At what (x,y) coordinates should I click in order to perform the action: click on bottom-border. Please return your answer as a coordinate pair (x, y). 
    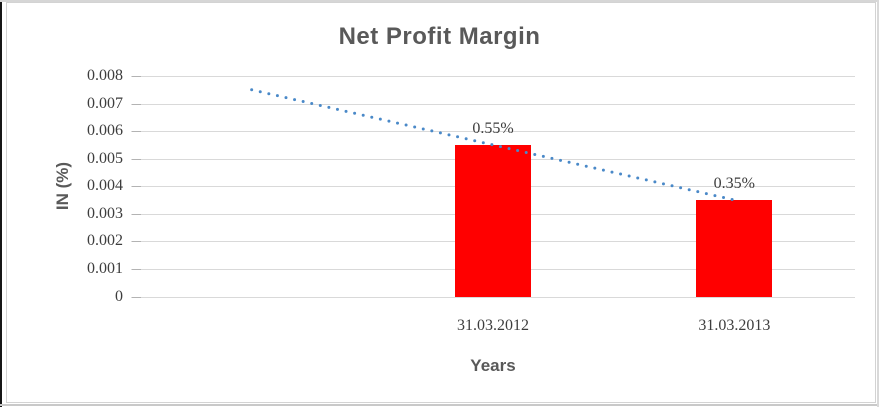
    Looking at the image, I should click on (439, 405).